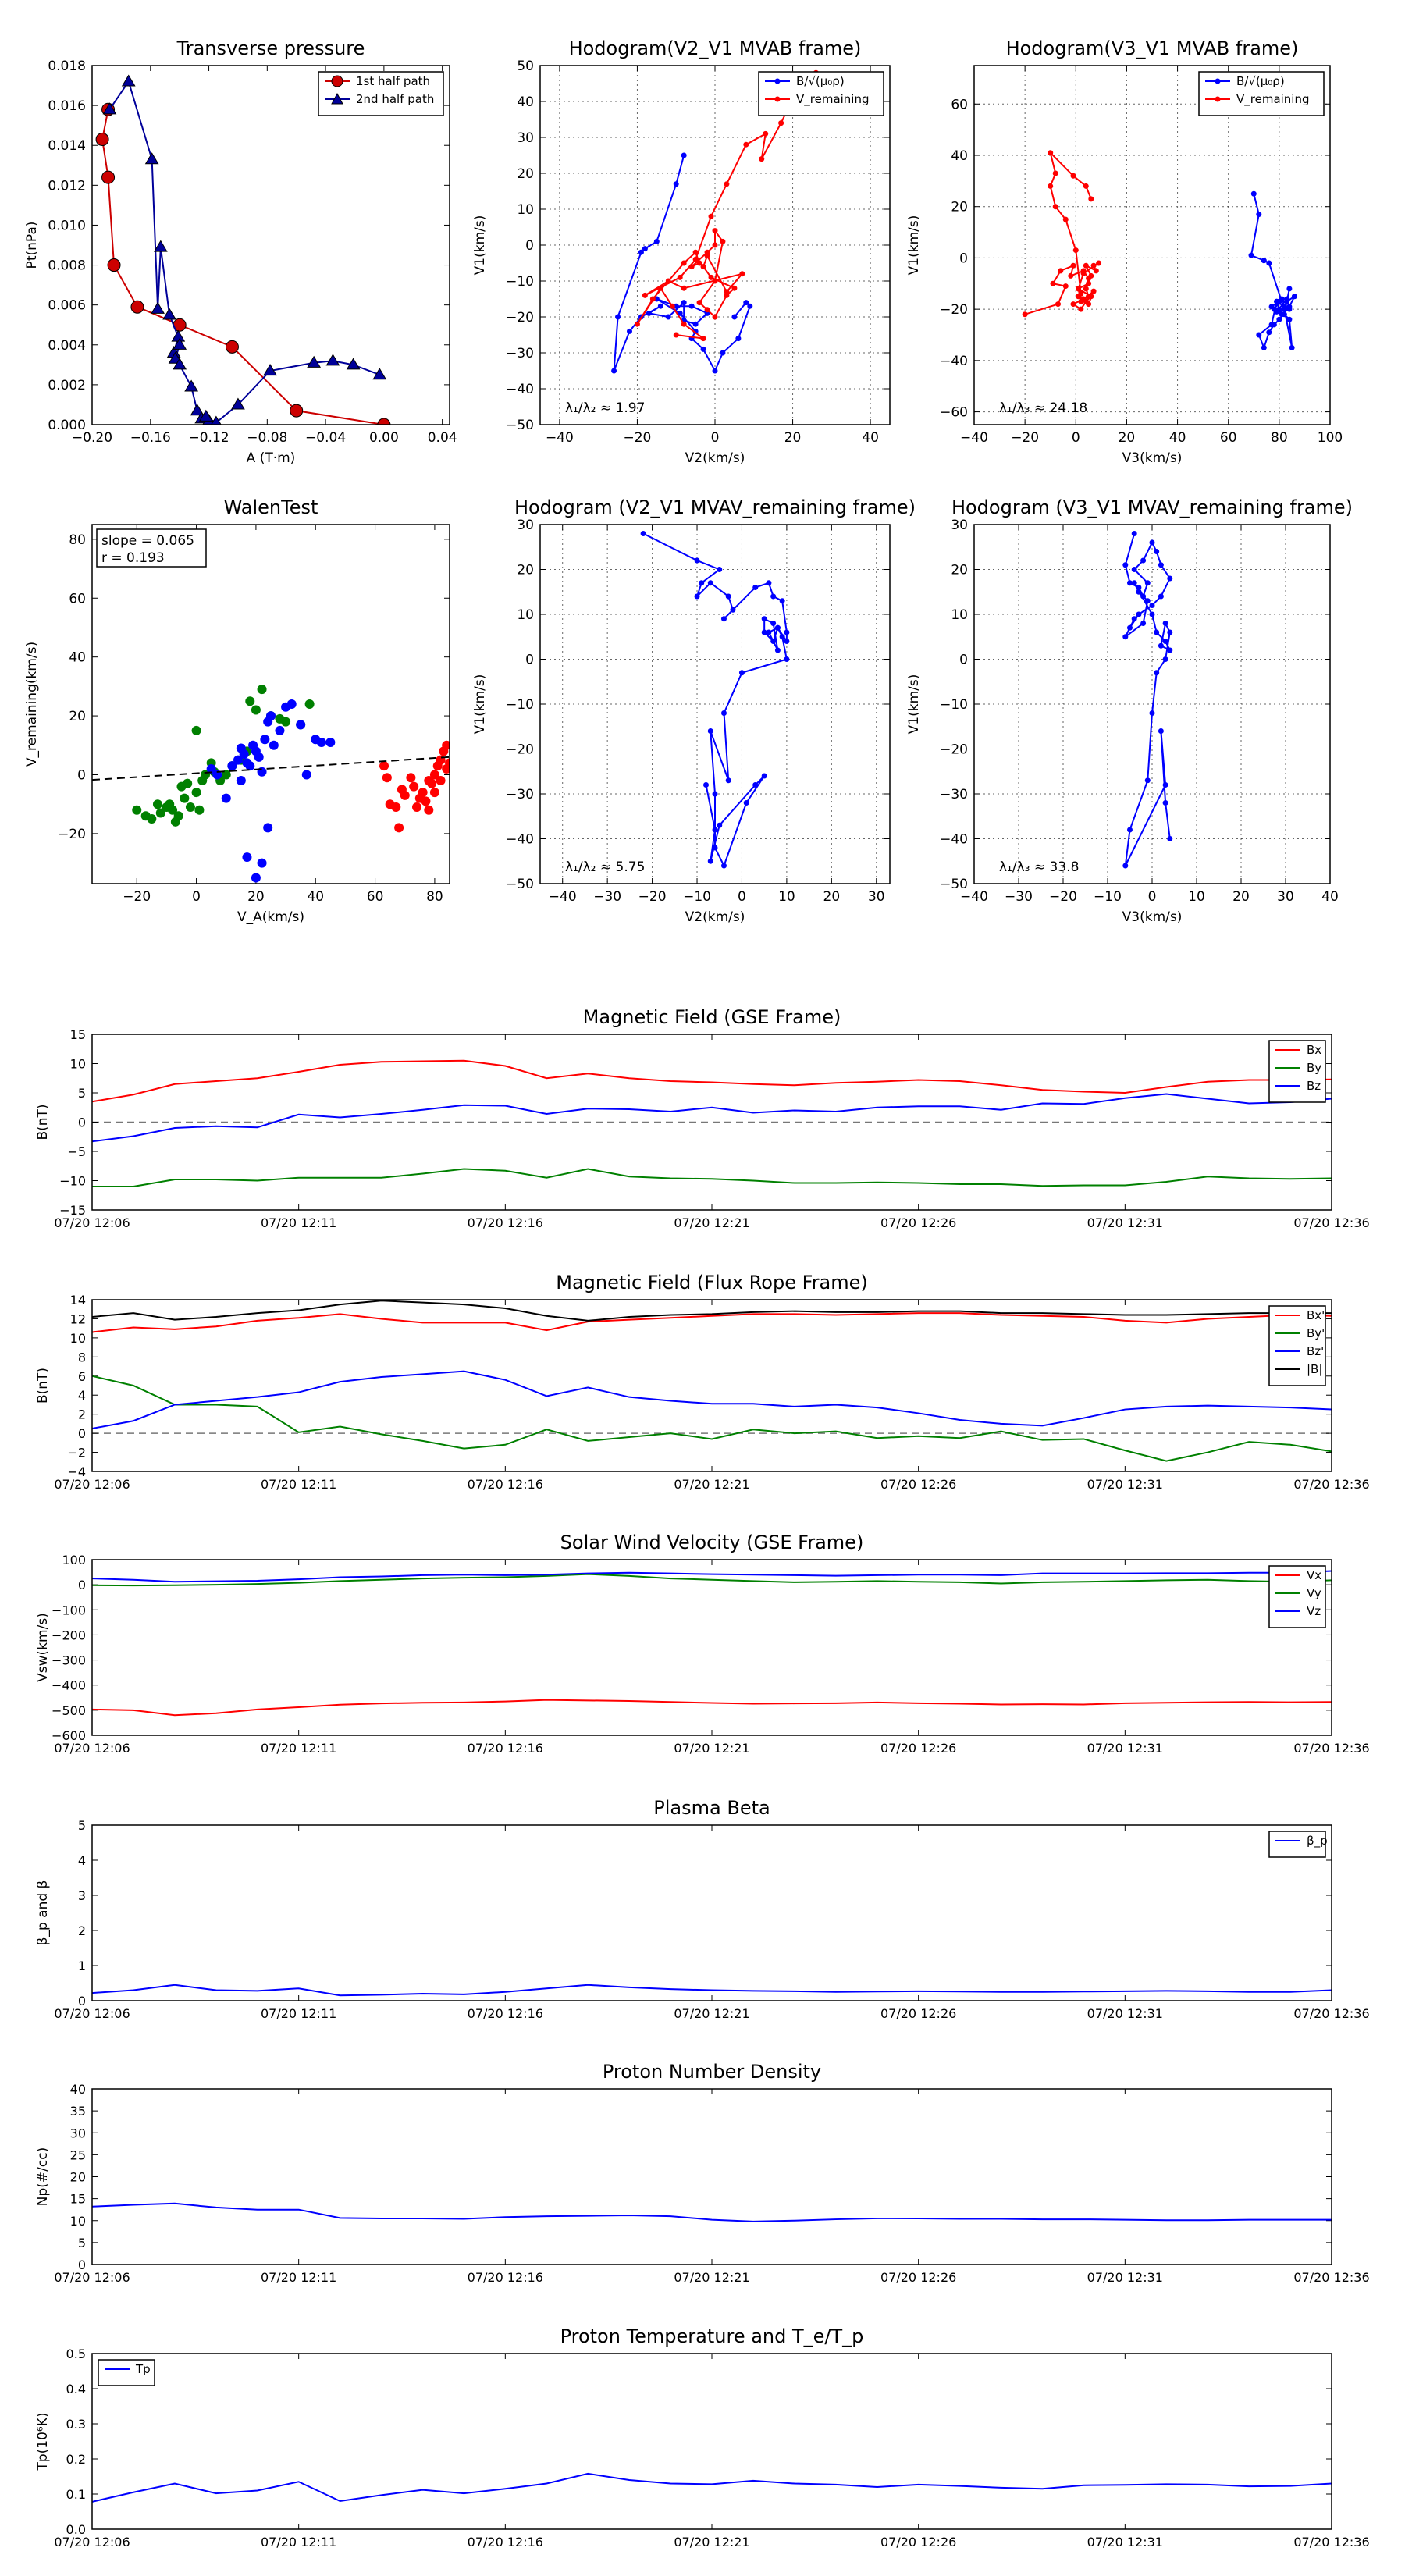 This screenshot has height=2576, width=1405. What do you see at coordinates (78, 2199) in the screenshot?
I see `proton-density-ytick-label: 15` at bounding box center [78, 2199].